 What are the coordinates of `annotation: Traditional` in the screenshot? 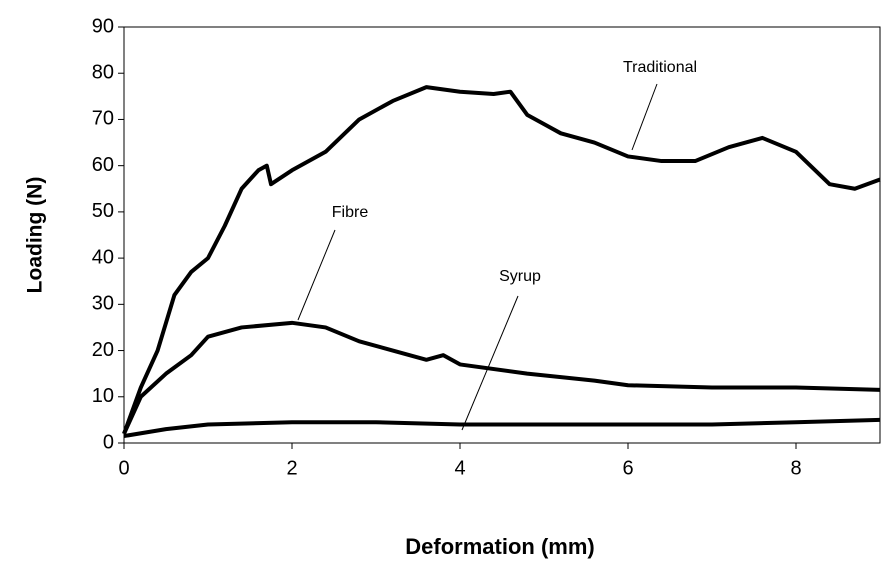 It's located at (660, 67).